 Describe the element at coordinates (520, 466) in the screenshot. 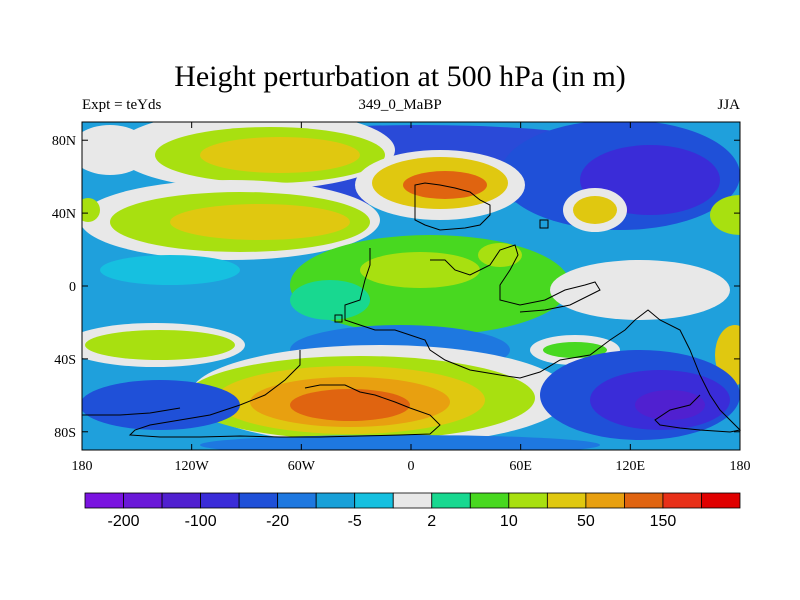

I see `x-tick-label: 60E` at that location.